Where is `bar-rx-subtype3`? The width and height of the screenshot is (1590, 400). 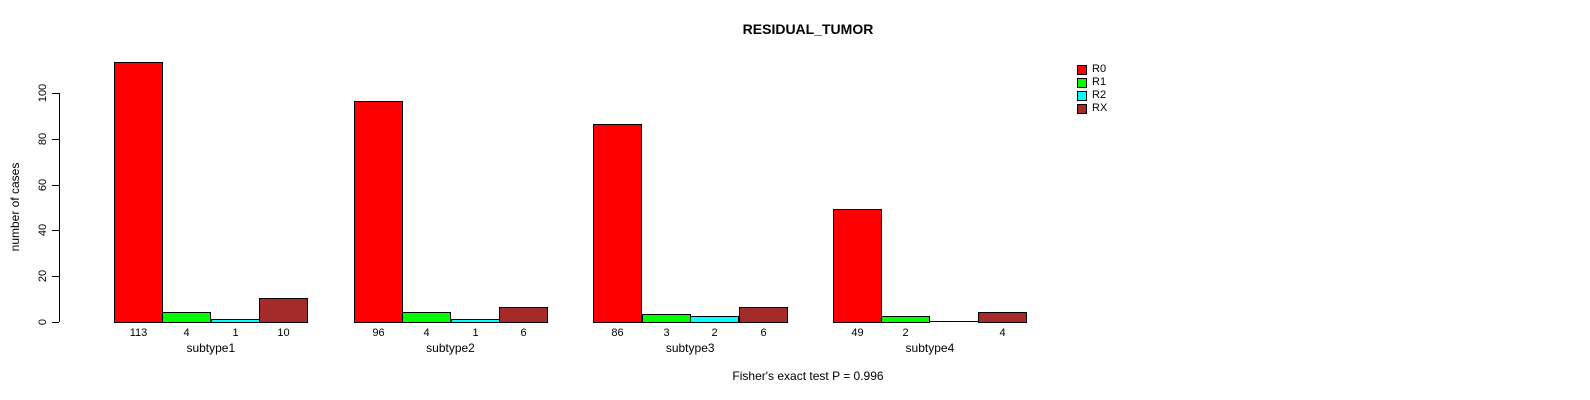 bar-rx-subtype3 is located at coordinates (763, 315).